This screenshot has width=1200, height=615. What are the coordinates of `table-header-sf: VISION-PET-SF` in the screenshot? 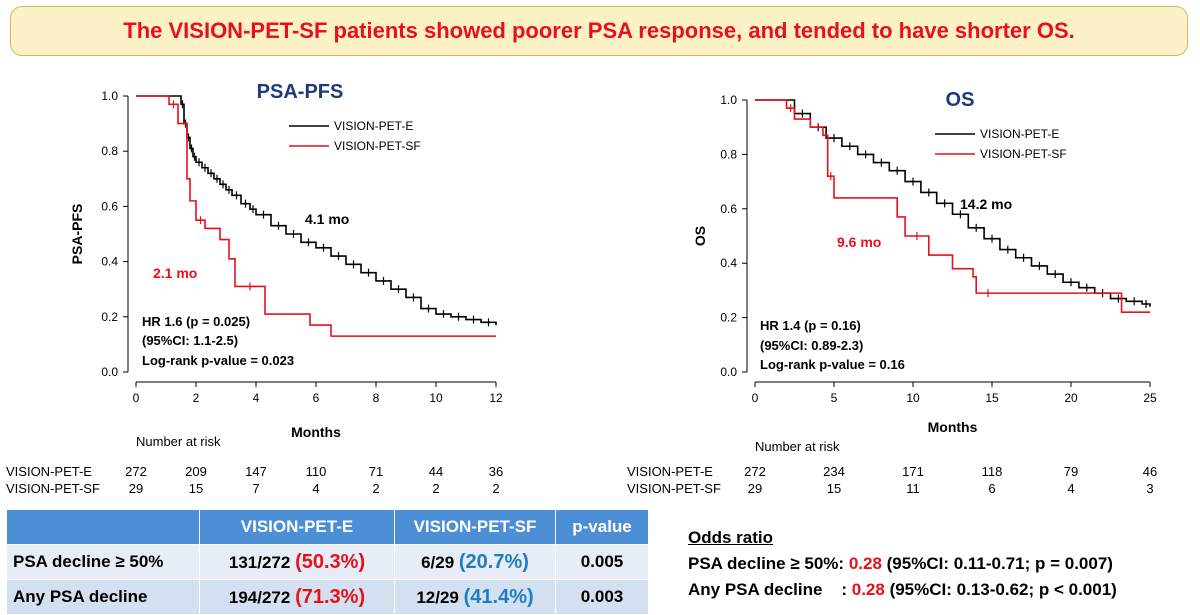 It's located at (475, 527).